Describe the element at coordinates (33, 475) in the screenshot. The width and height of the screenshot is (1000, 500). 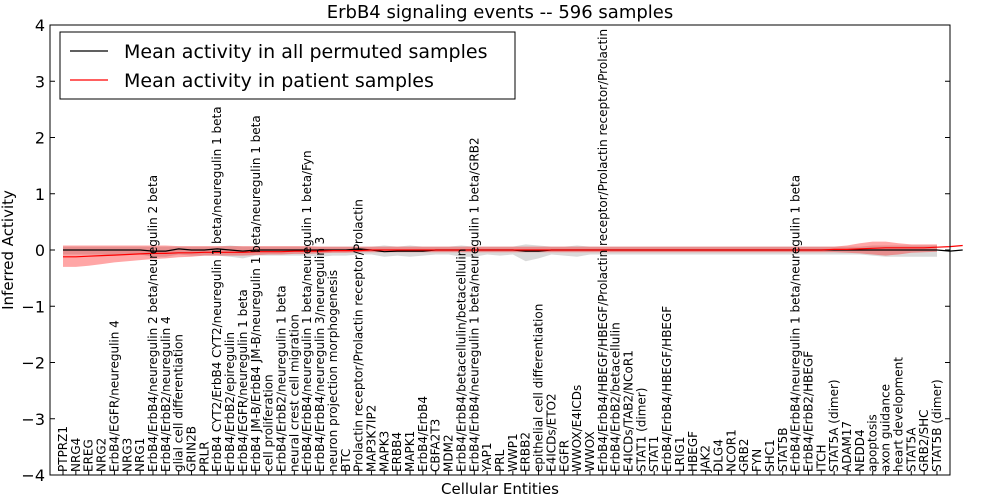
I see `y-tick-label: −4` at that location.